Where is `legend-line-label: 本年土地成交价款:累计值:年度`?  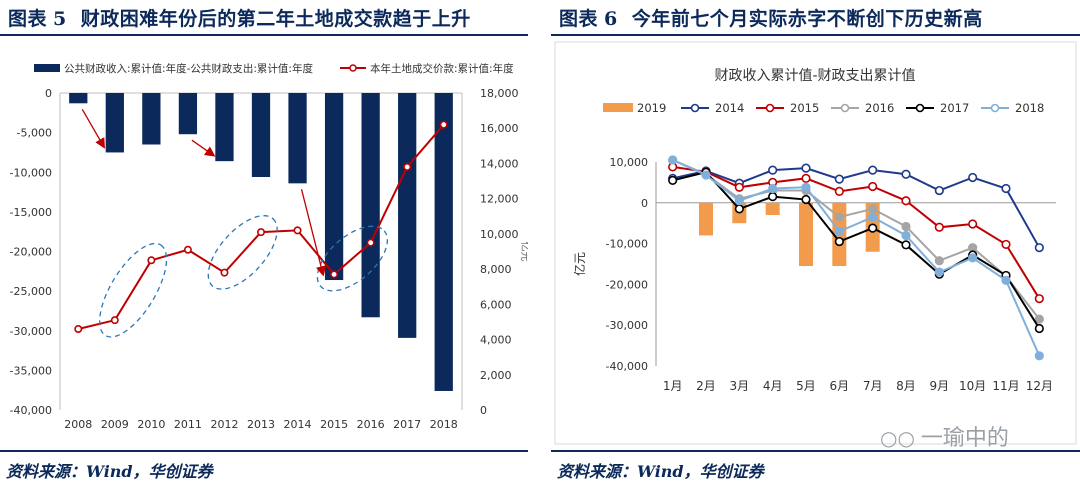 legend-line-label: 本年土地成交价款:累计值:年度 is located at coordinates (442, 68).